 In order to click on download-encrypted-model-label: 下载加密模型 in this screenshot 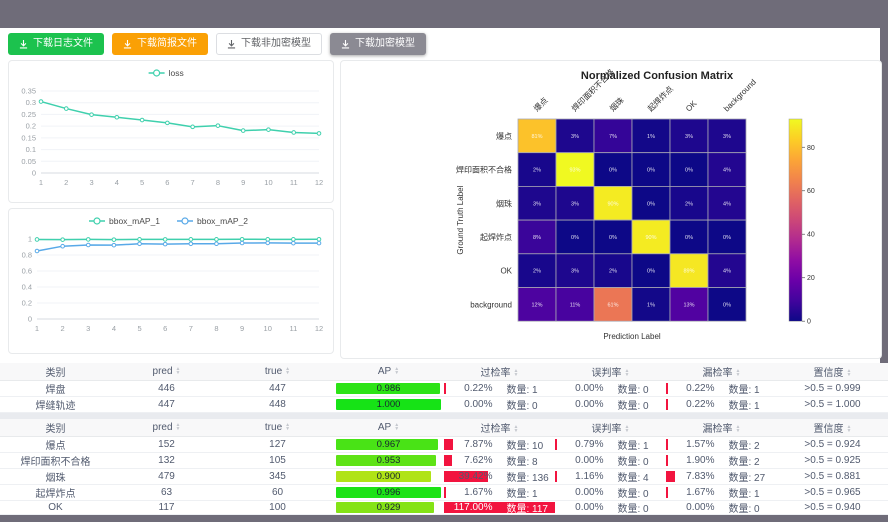, I will do `click(385, 43)`.